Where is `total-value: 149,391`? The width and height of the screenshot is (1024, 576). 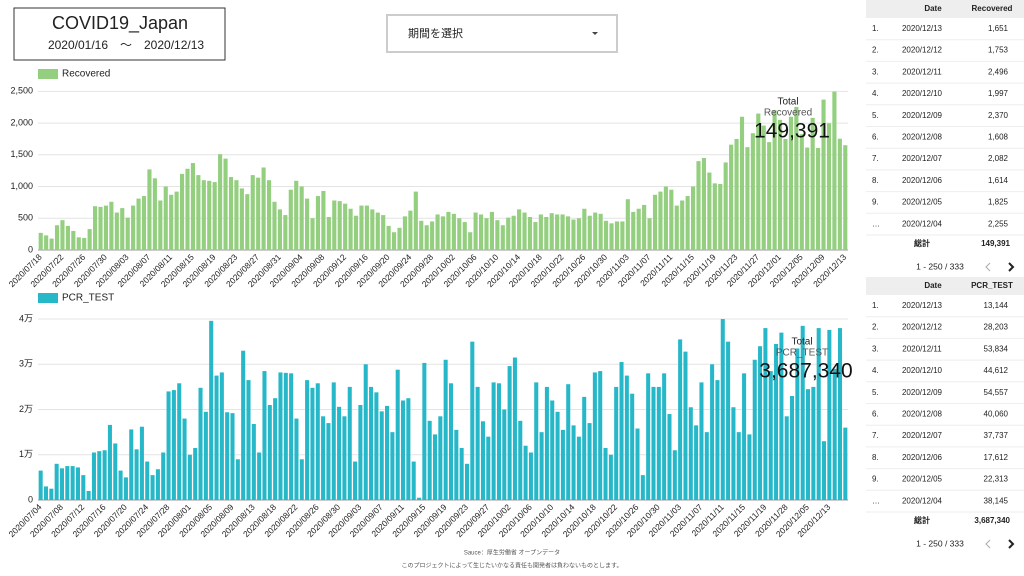 total-value: 149,391 is located at coordinates (995, 243).